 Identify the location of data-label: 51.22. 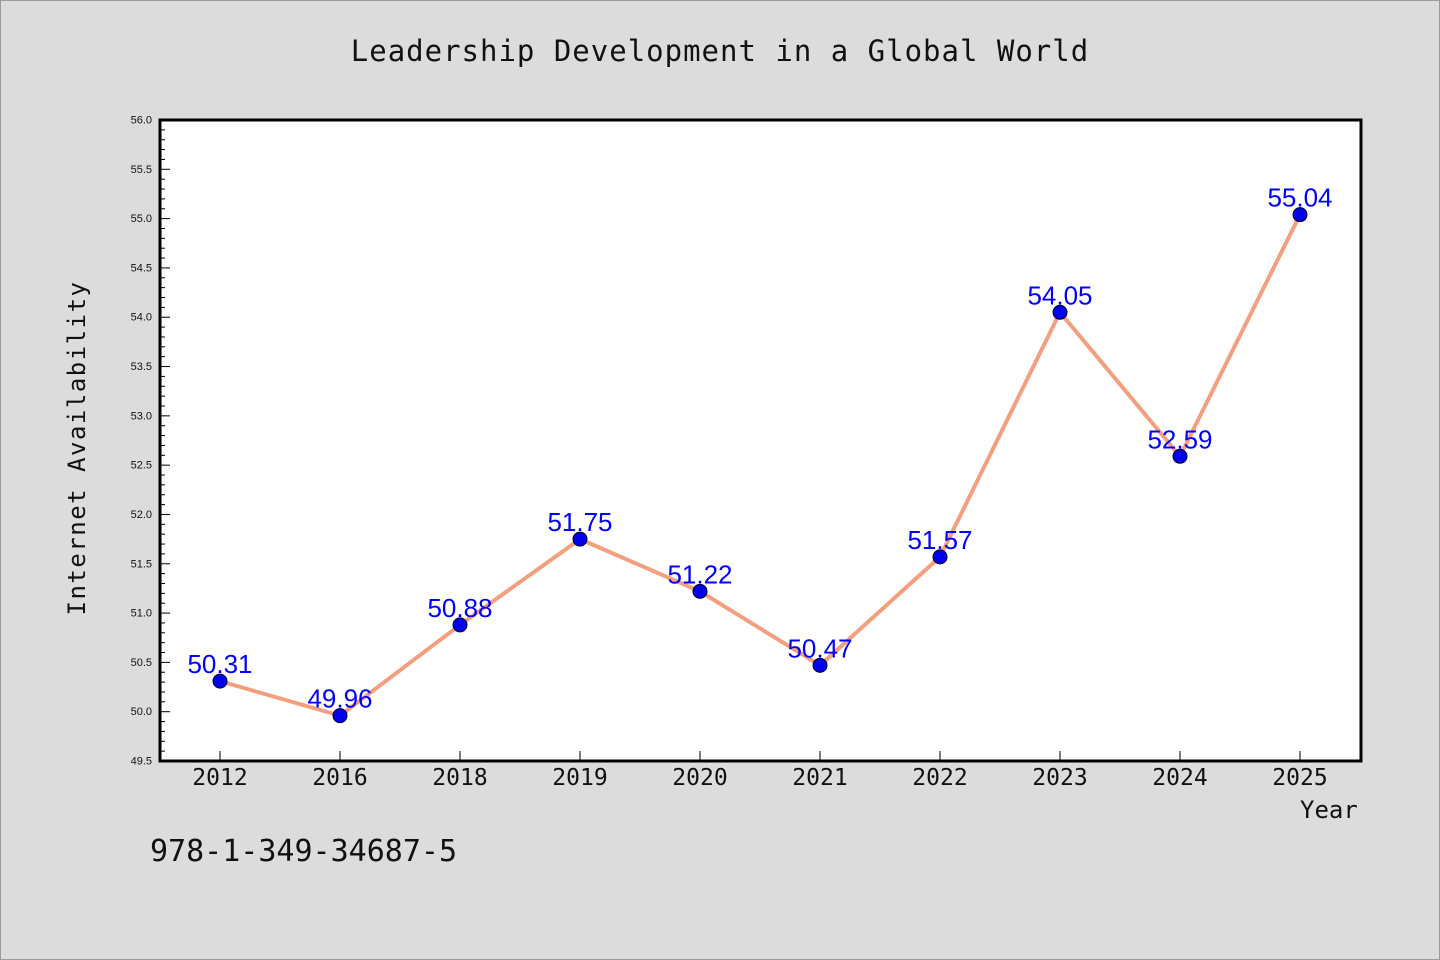
(699, 574).